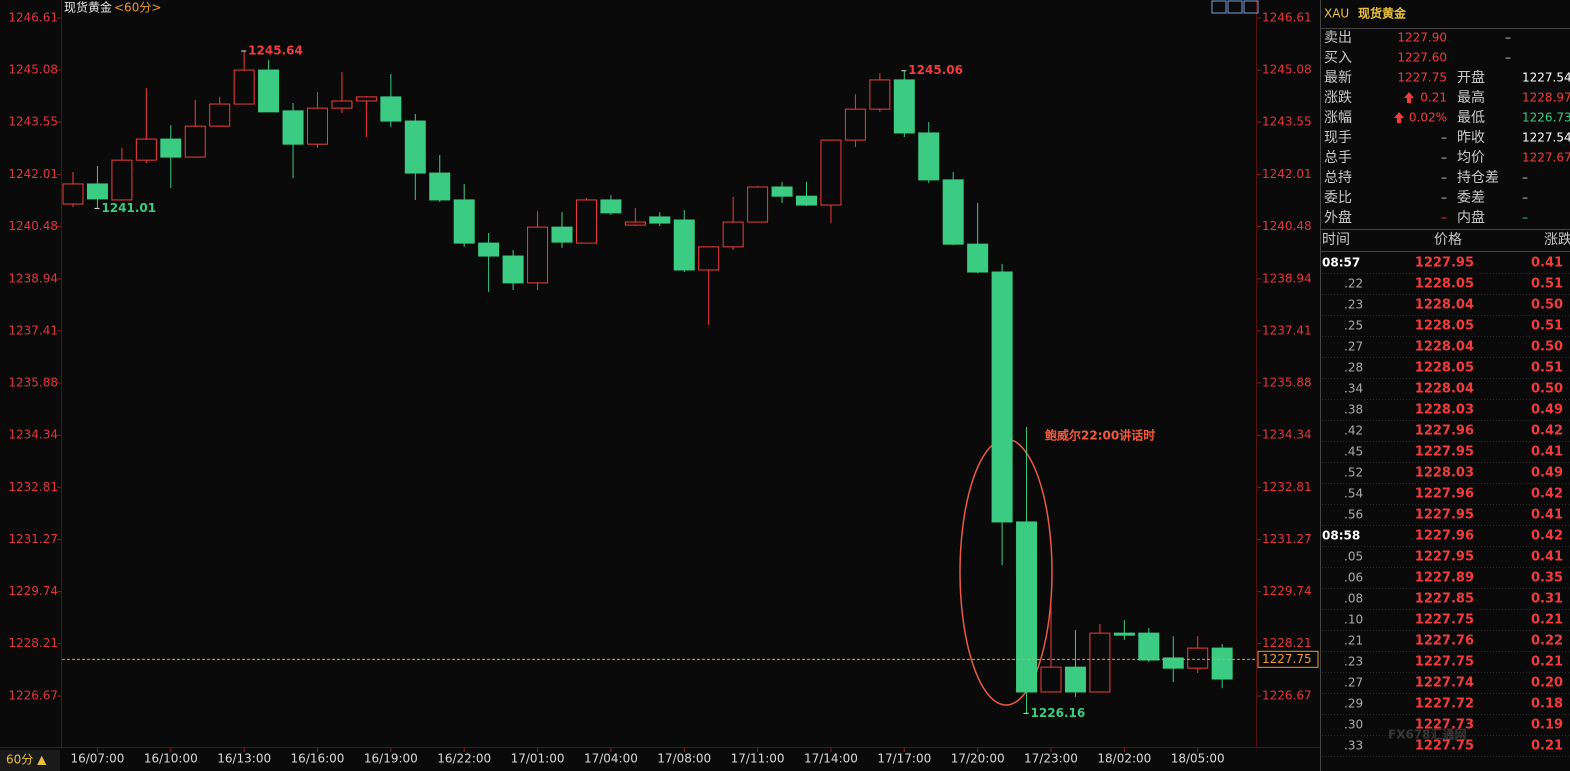  What do you see at coordinates (1353, 326) in the screenshot?
I see `tick-time: .25` at bounding box center [1353, 326].